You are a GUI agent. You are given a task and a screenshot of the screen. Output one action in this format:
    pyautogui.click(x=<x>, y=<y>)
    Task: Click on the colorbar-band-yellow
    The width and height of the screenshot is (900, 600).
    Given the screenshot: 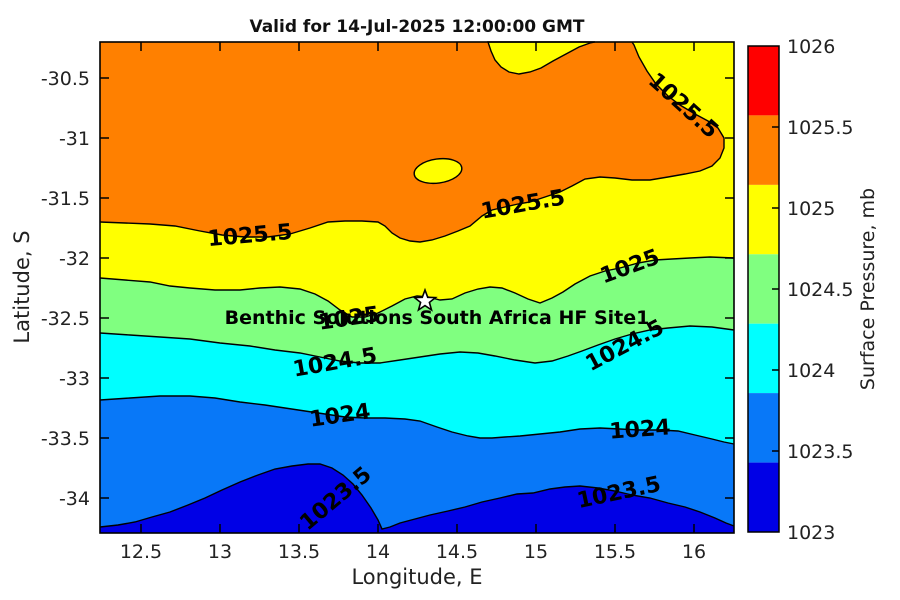 What is the action you would take?
    pyautogui.click(x=763, y=219)
    